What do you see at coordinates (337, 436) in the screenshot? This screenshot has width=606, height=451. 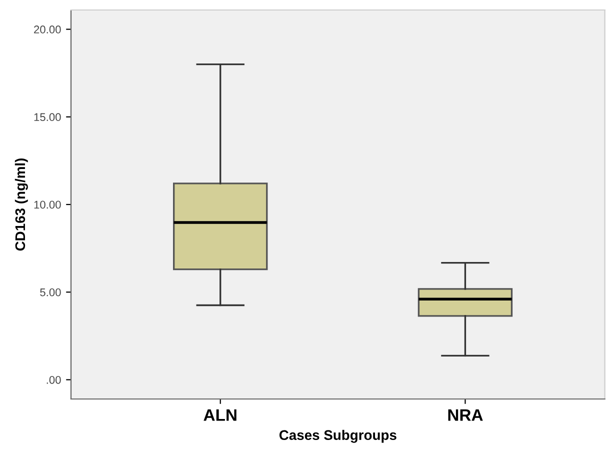 I see `x-axis-title: Cases Subgroups` at bounding box center [337, 436].